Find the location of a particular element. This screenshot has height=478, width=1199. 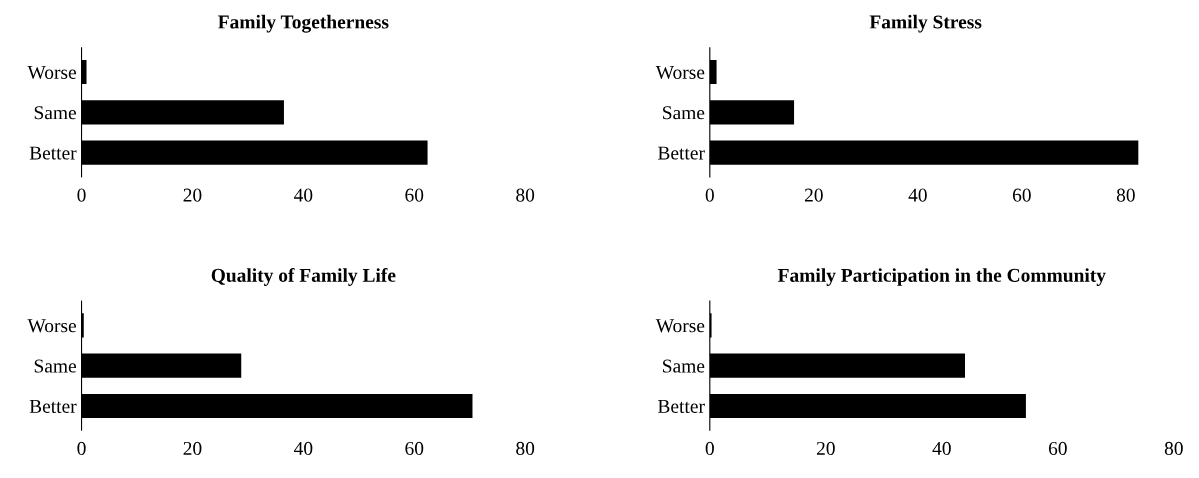

chart-title: Family Togetherness is located at coordinates (303, 23).